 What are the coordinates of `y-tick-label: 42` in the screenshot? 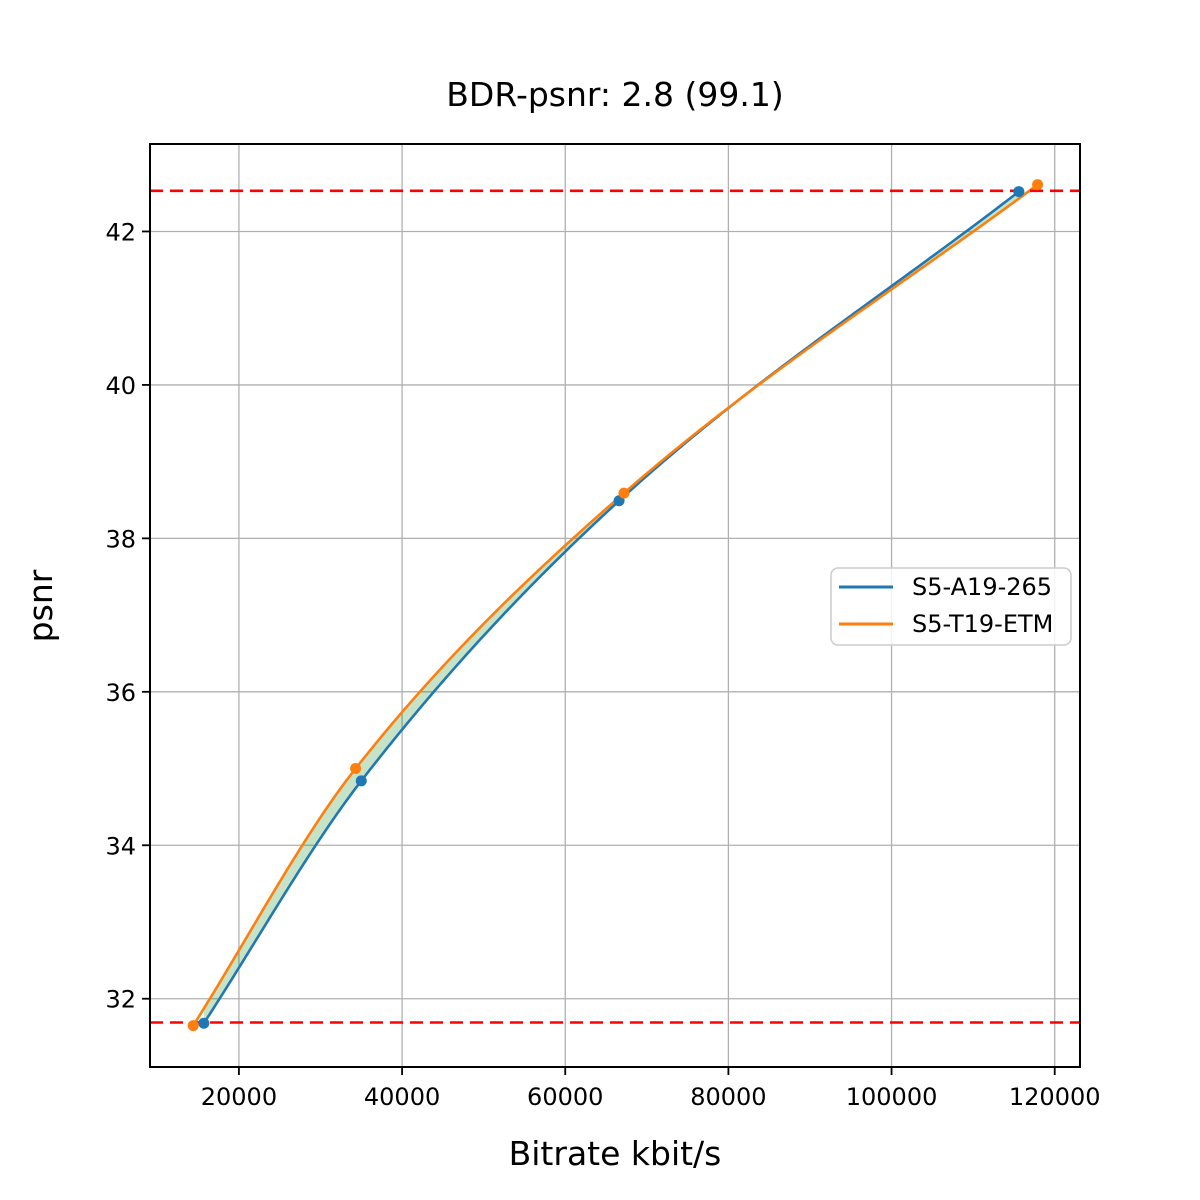 It's located at (120, 232).